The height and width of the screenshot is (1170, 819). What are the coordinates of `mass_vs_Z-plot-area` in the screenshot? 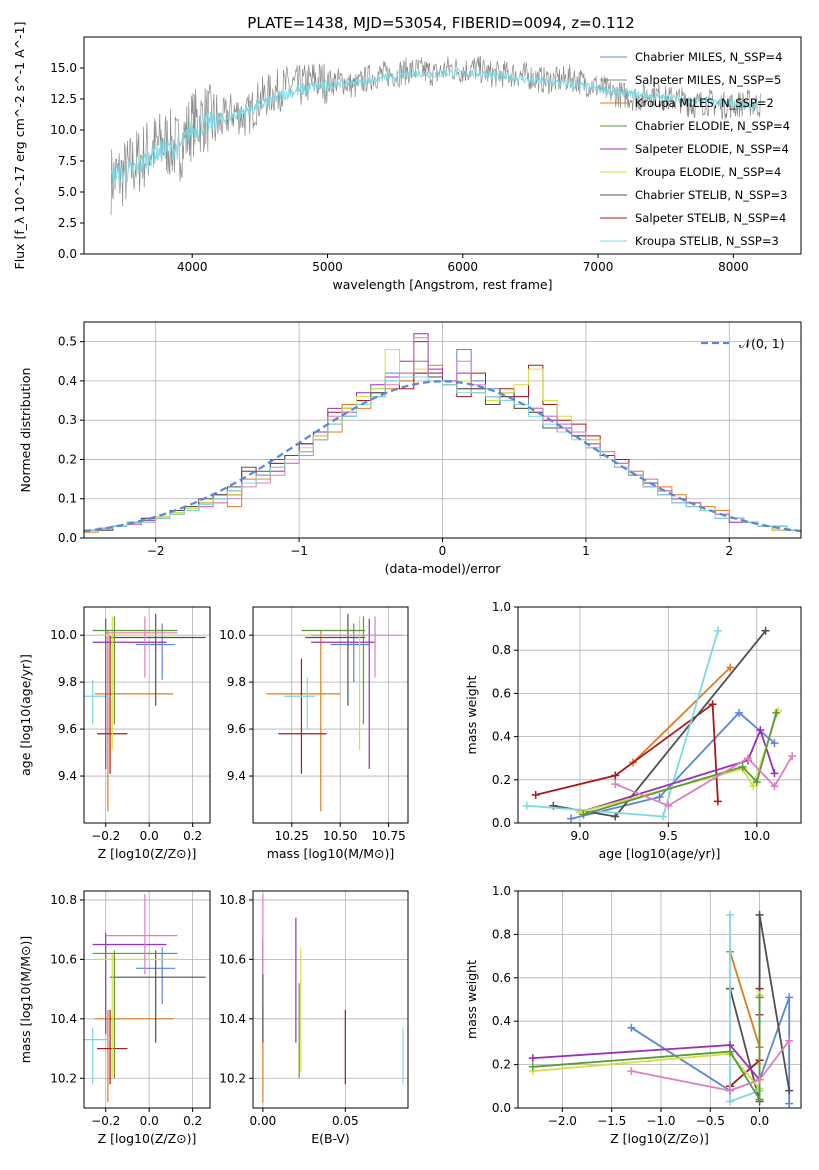 It's located at (145, 998).